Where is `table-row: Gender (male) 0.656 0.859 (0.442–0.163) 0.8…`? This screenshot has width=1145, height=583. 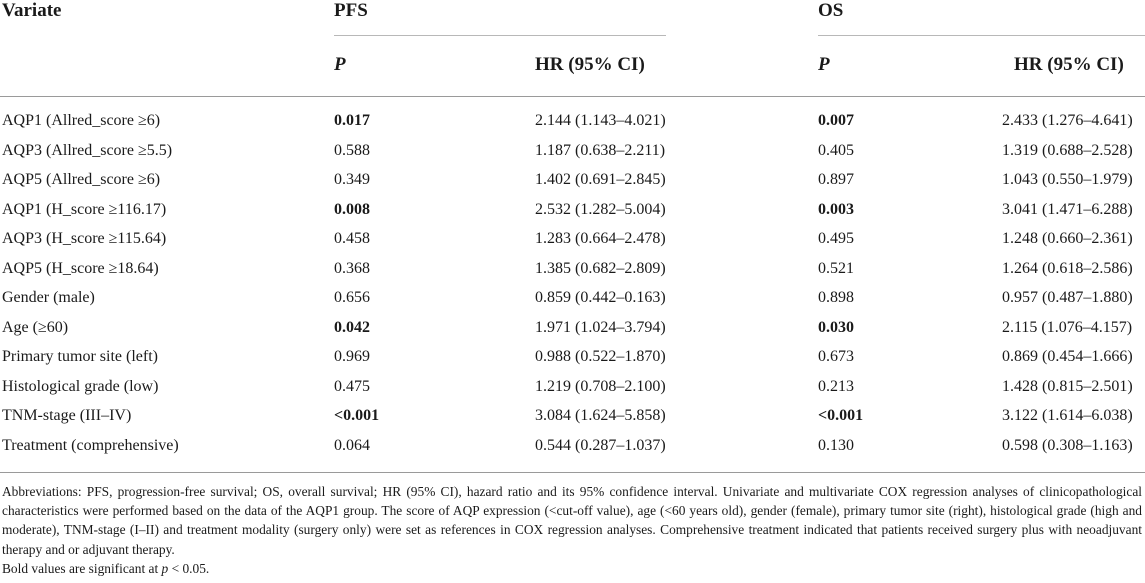 table-row: Gender (male) 0.656 0.859 (0.442–0.163) 0.8… is located at coordinates (572, 303).